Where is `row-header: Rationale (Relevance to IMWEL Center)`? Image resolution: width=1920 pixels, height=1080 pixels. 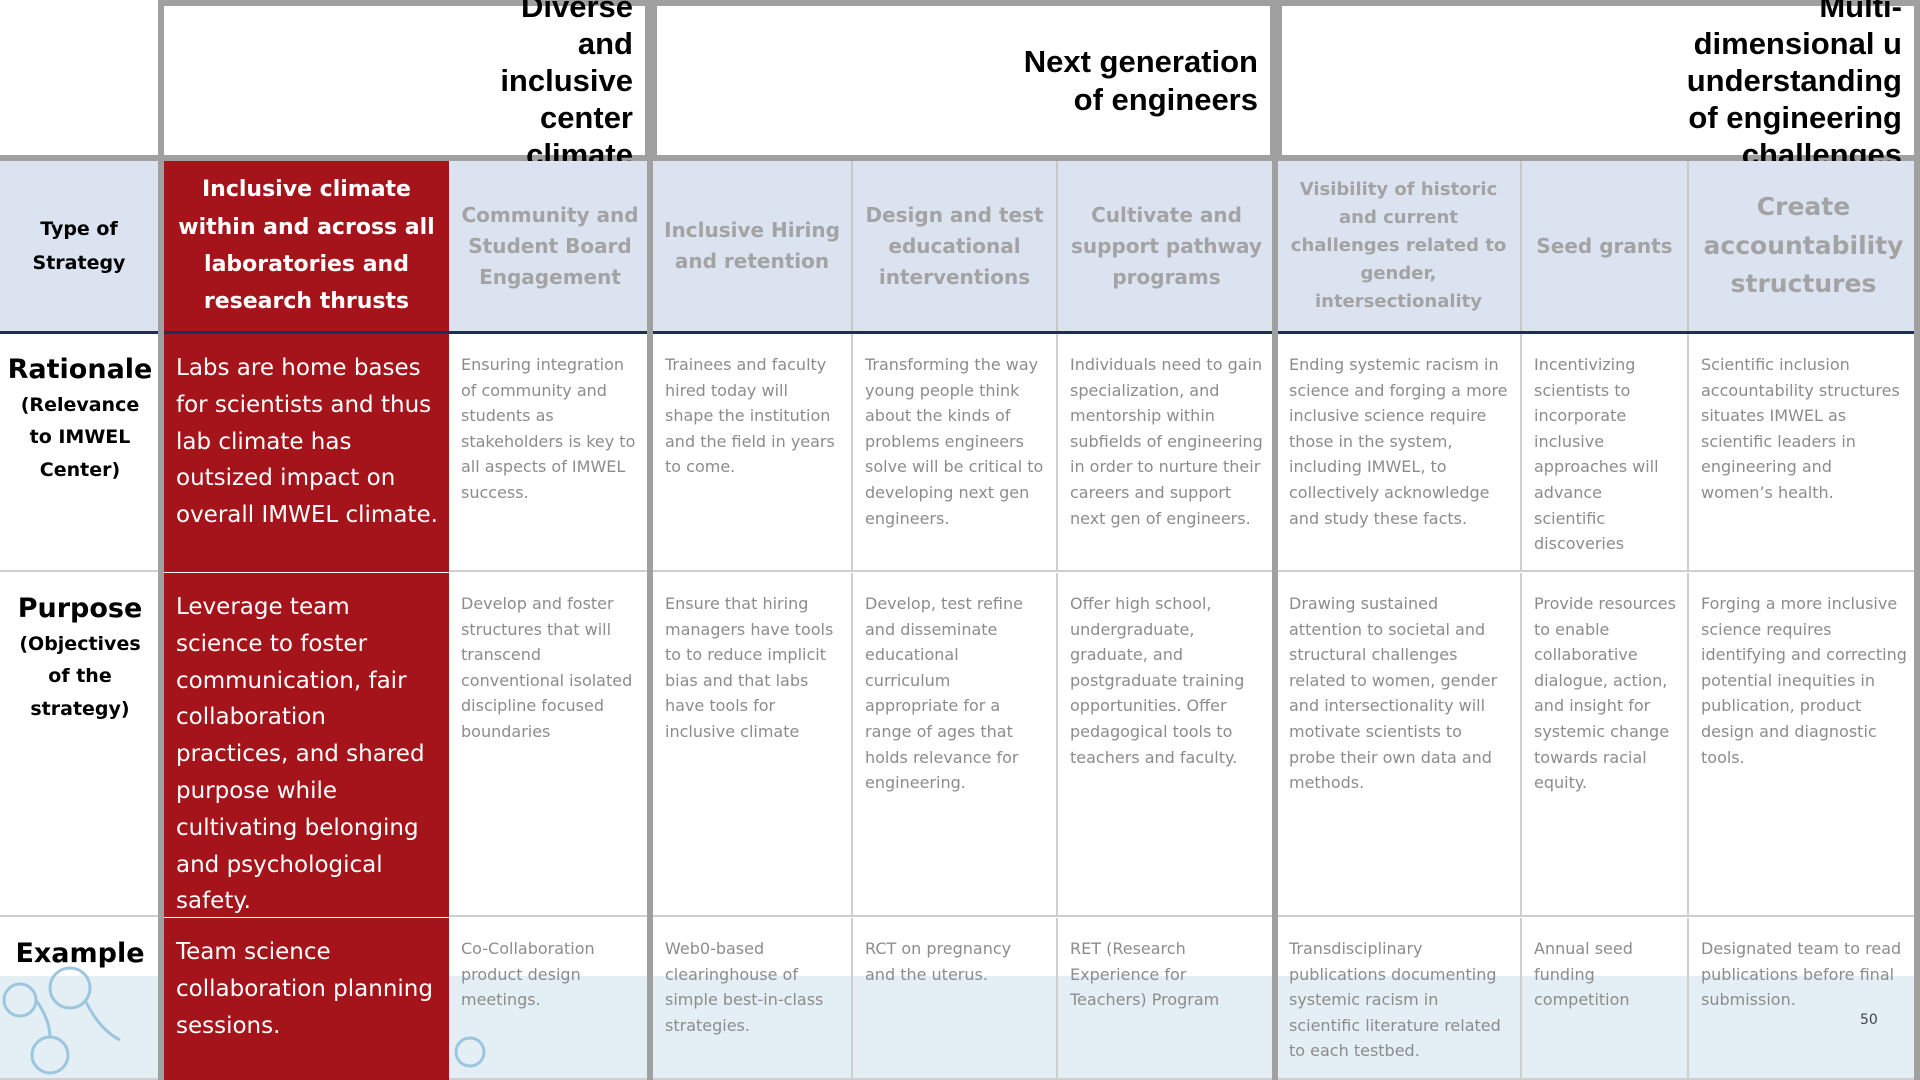 row-header: Rationale (Relevance to IMWEL Center) is located at coordinates (80, 453).